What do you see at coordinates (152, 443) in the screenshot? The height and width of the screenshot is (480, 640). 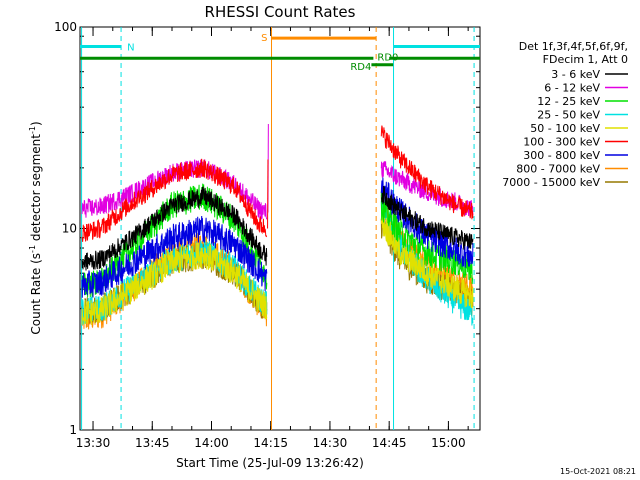 I see `x-tick-label: 13:45` at bounding box center [152, 443].